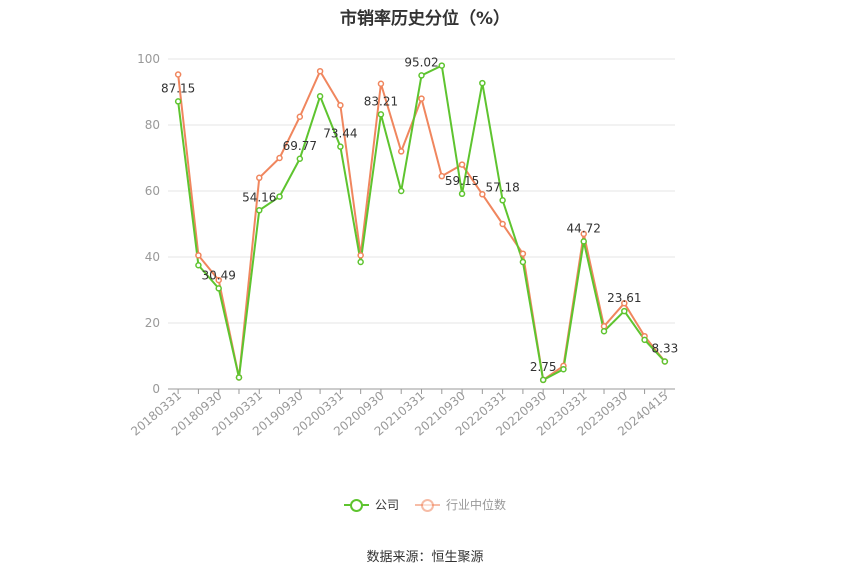  I want to click on legend-company-marker-icon, so click(356, 505).